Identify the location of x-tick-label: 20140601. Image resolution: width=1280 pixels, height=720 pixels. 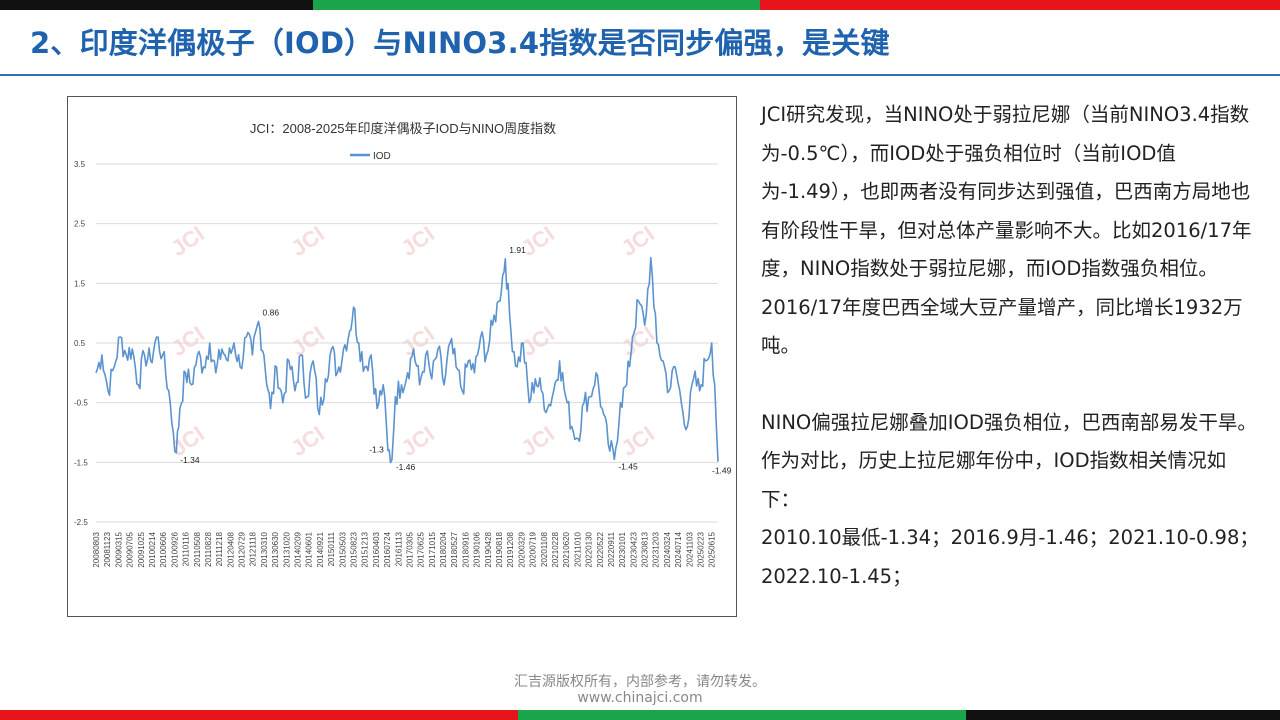
(309, 549).